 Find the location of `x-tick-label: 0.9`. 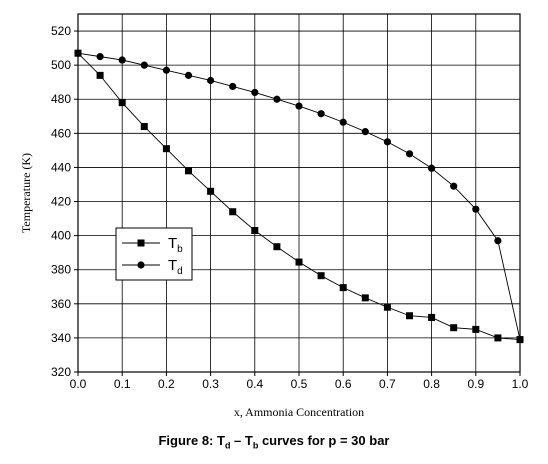

x-tick-label: 0.9 is located at coordinates (475, 384).